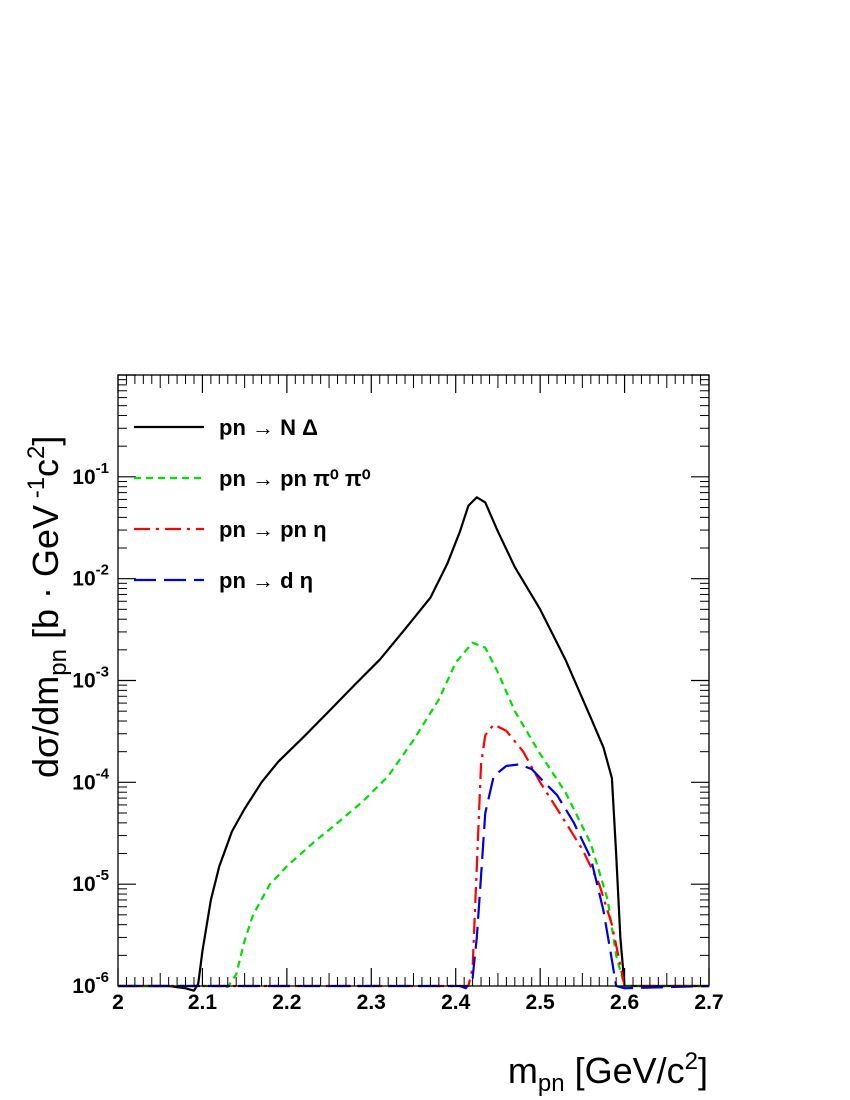 The width and height of the screenshot is (850, 1100). What do you see at coordinates (90, 576) in the screenshot?
I see `y-tick-label: 10⁻²` at bounding box center [90, 576].